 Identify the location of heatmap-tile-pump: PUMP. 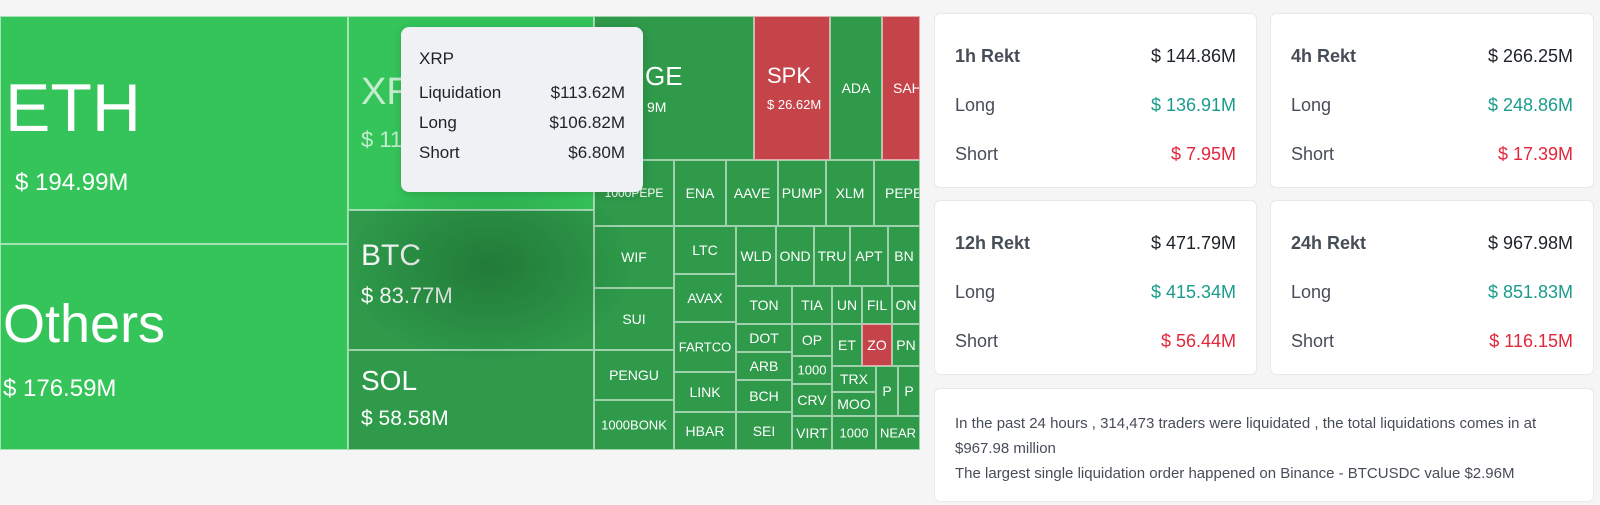
(802, 193).